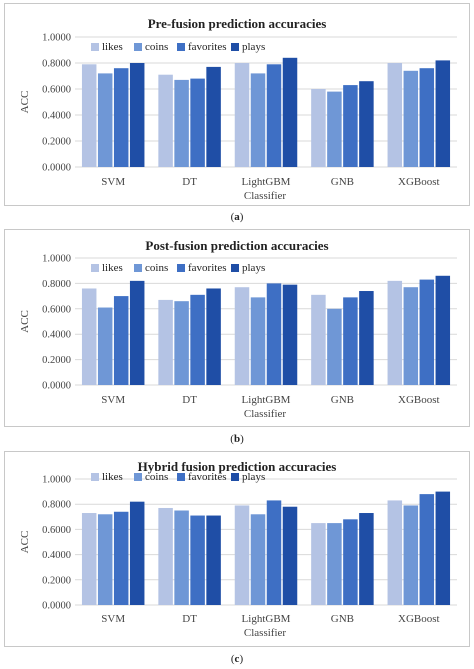  I want to click on chart-title: Hybrid fusion prediction accuracies, so click(237, 466).